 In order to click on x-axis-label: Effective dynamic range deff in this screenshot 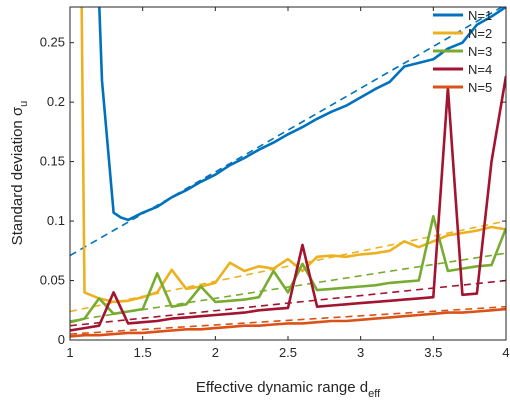, I will do `click(288, 389)`.